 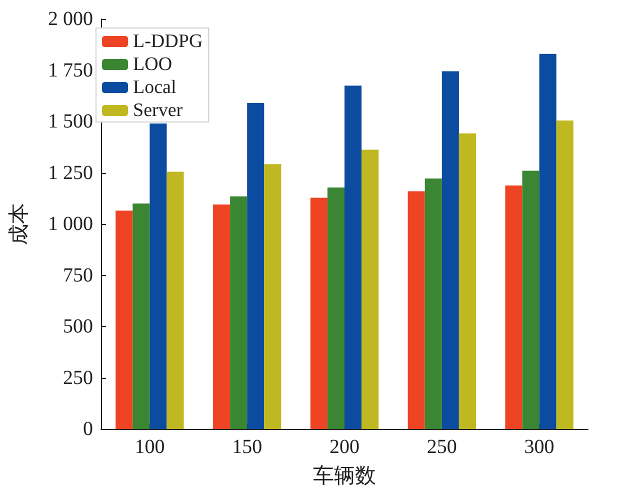 I want to click on x-tick-label: 150, so click(x=247, y=447).